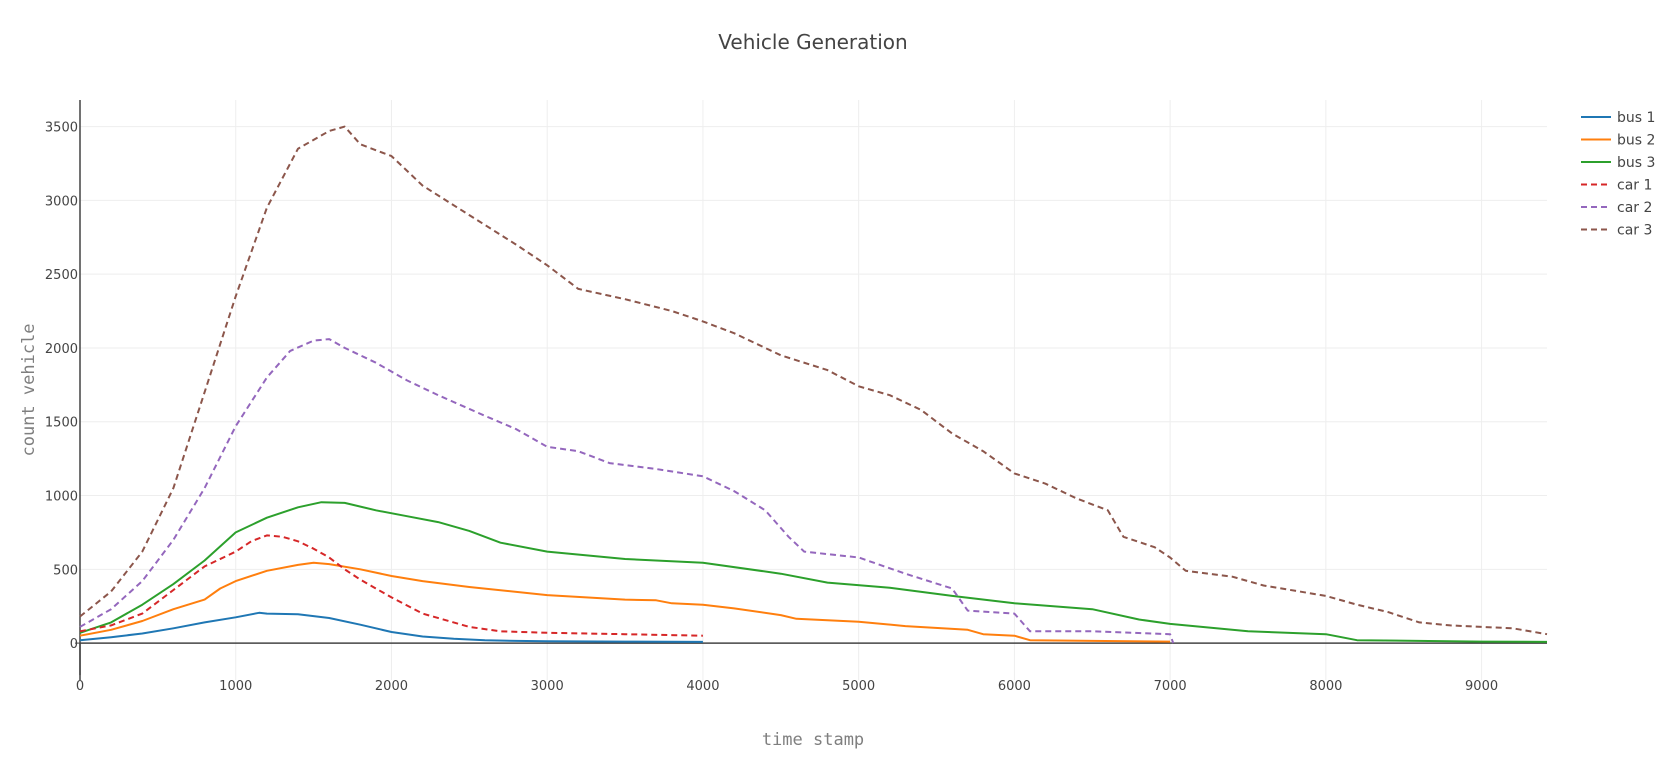 The width and height of the screenshot is (1672, 765). What do you see at coordinates (812, 42) in the screenshot?
I see `chart-title: Vehicle Generation` at bounding box center [812, 42].